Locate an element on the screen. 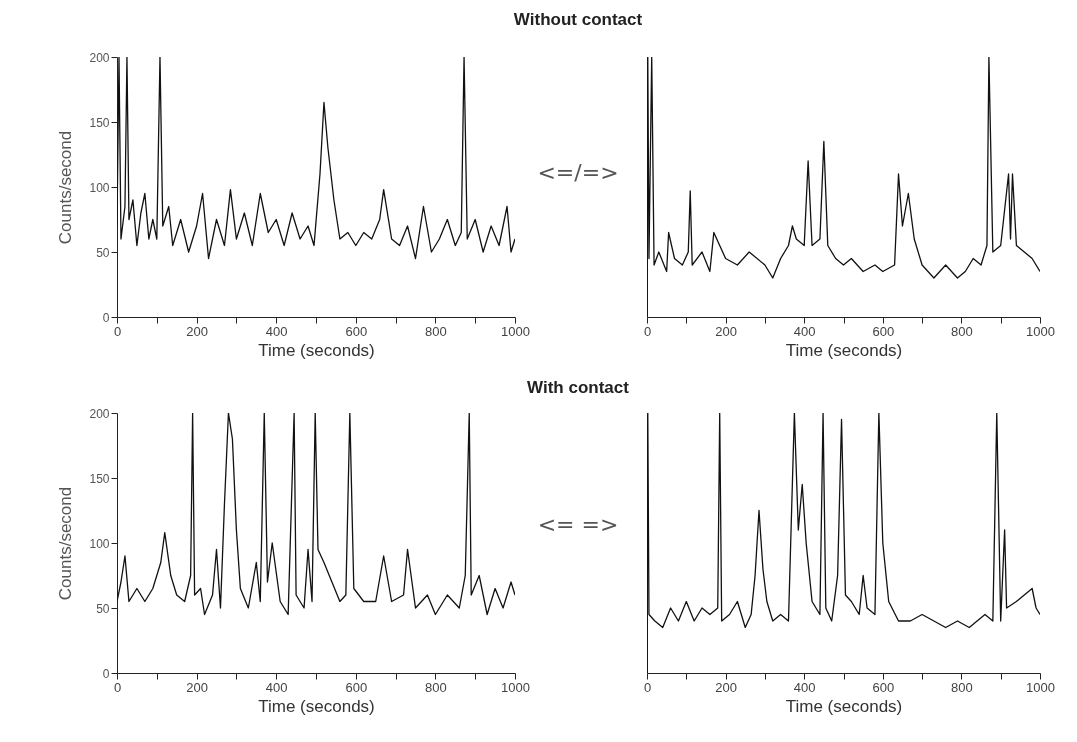  text: Without contact is located at coordinates (578, 20).